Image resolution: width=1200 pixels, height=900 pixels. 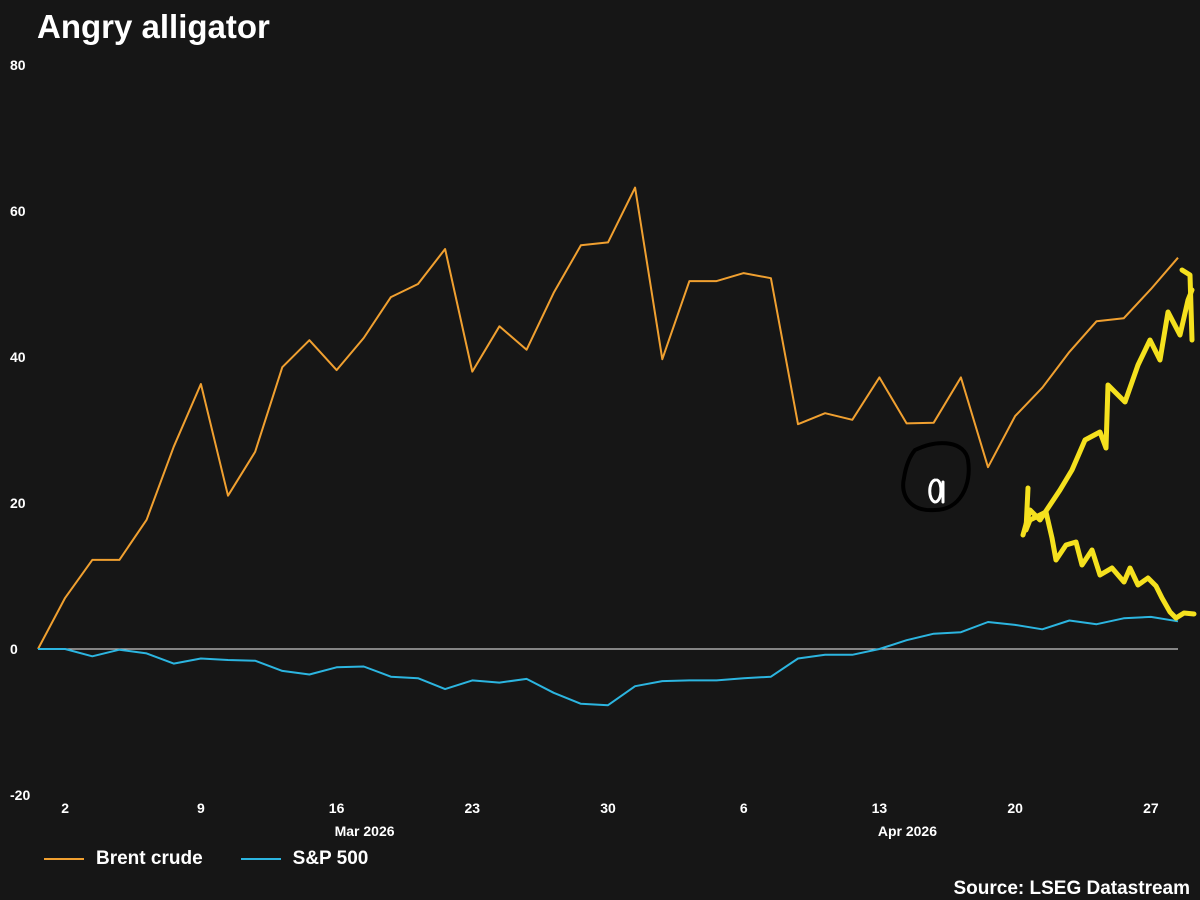 I want to click on x-tick-label: 23, so click(x=472, y=808).